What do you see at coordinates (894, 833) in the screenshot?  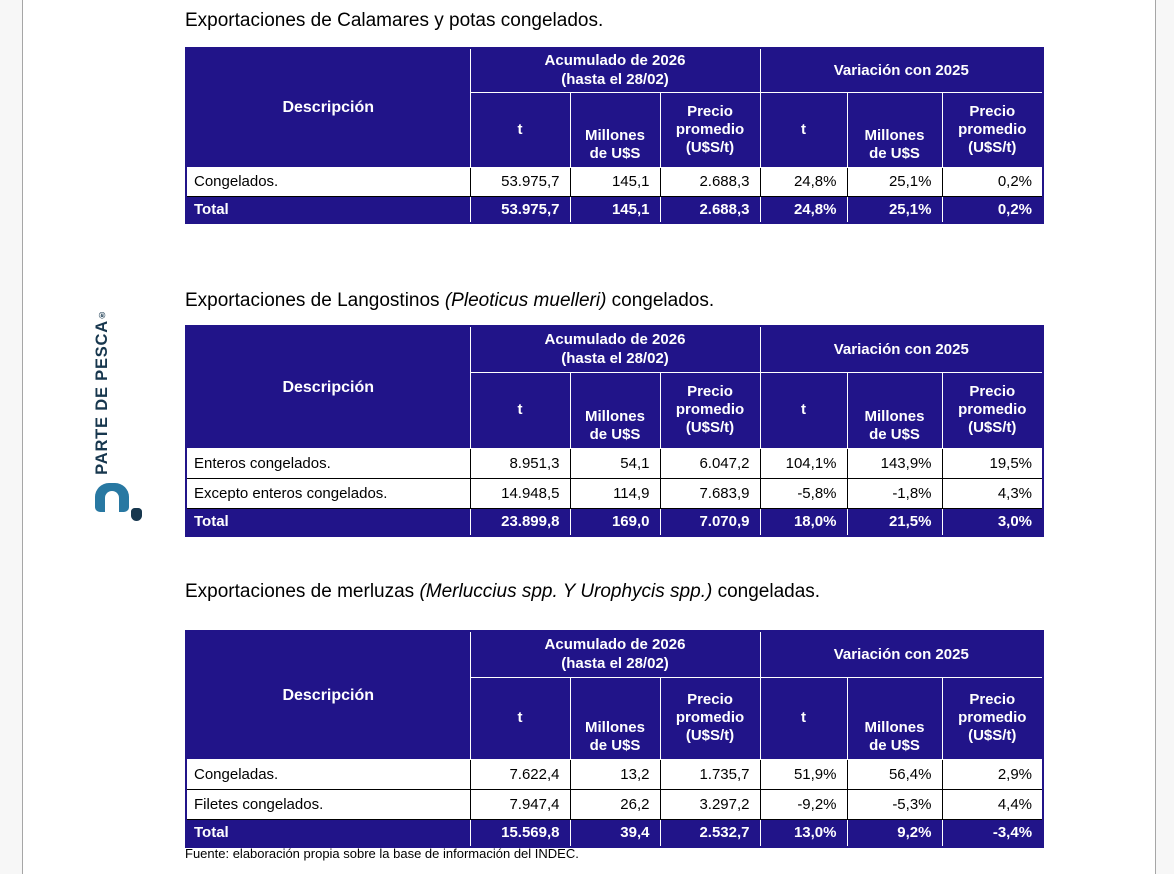 I see `total-value: 9,2%` at bounding box center [894, 833].